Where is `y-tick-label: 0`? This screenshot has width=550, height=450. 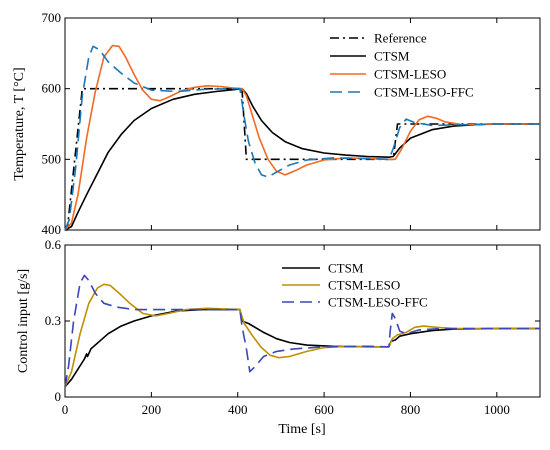
y-tick-label: 0 is located at coordinates (58, 396).